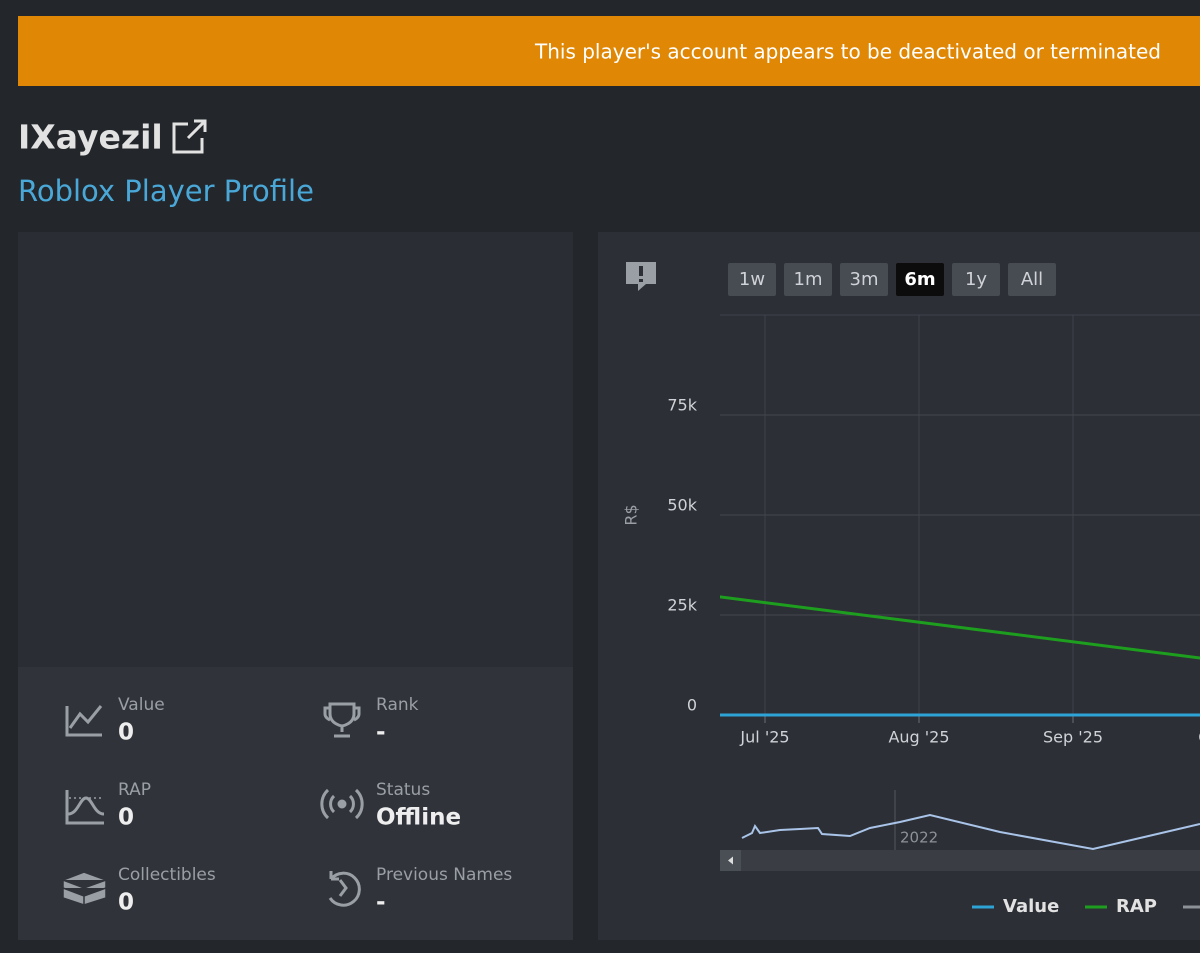 Image resolution: width=1200 pixels, height=953 pixels. What do you see at coordinates (1199, 737) in the screenshot?
I see `x-tick-label: Oct '25` at bounding box center [1199, 737].